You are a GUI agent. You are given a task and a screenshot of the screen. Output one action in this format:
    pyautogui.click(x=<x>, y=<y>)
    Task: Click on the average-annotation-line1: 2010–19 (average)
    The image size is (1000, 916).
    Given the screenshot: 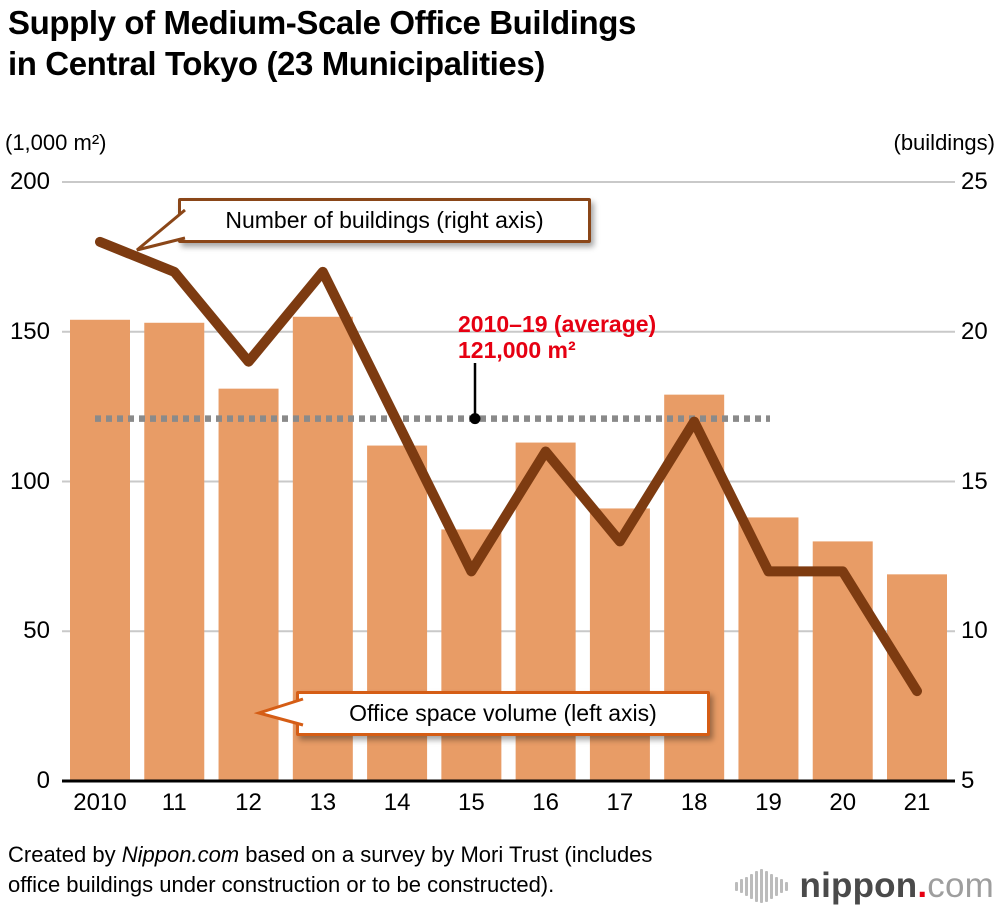 What is the action you would take?
    pyautogui.click(x=557, y=324)
    